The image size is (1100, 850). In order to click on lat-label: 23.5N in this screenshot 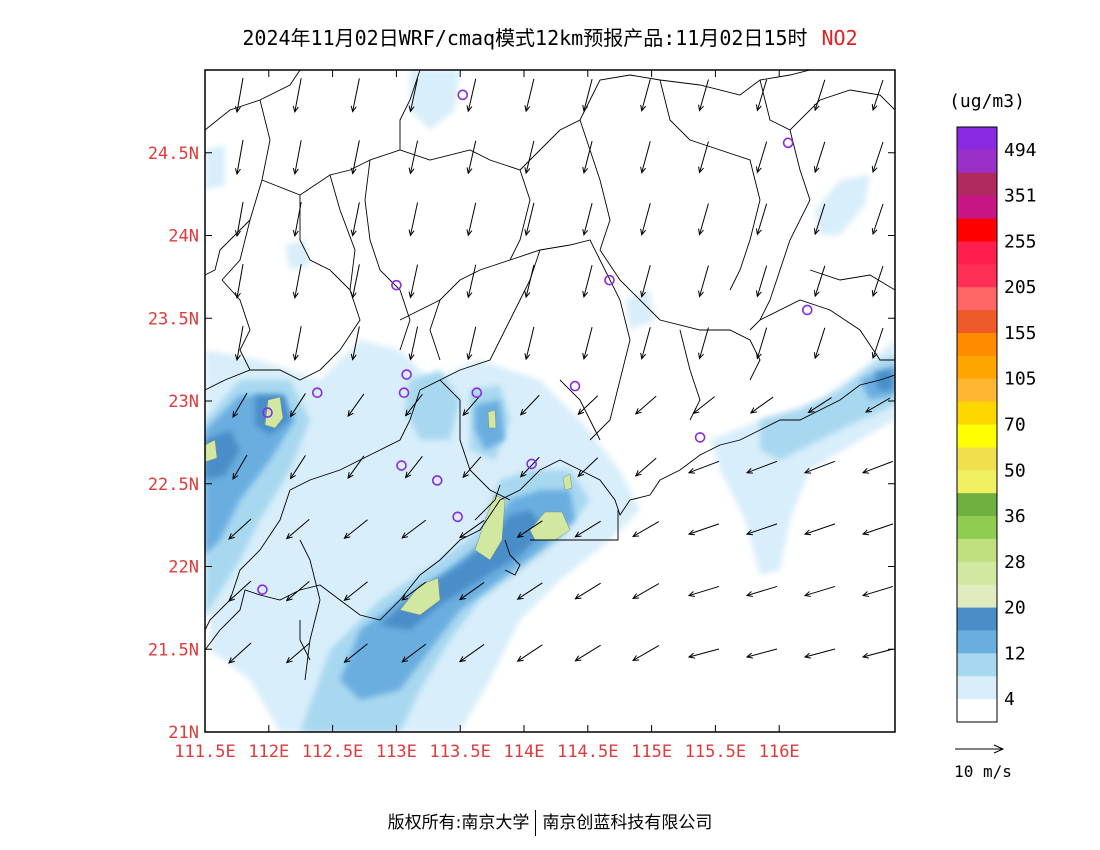, I will do `click(173, 319)`.